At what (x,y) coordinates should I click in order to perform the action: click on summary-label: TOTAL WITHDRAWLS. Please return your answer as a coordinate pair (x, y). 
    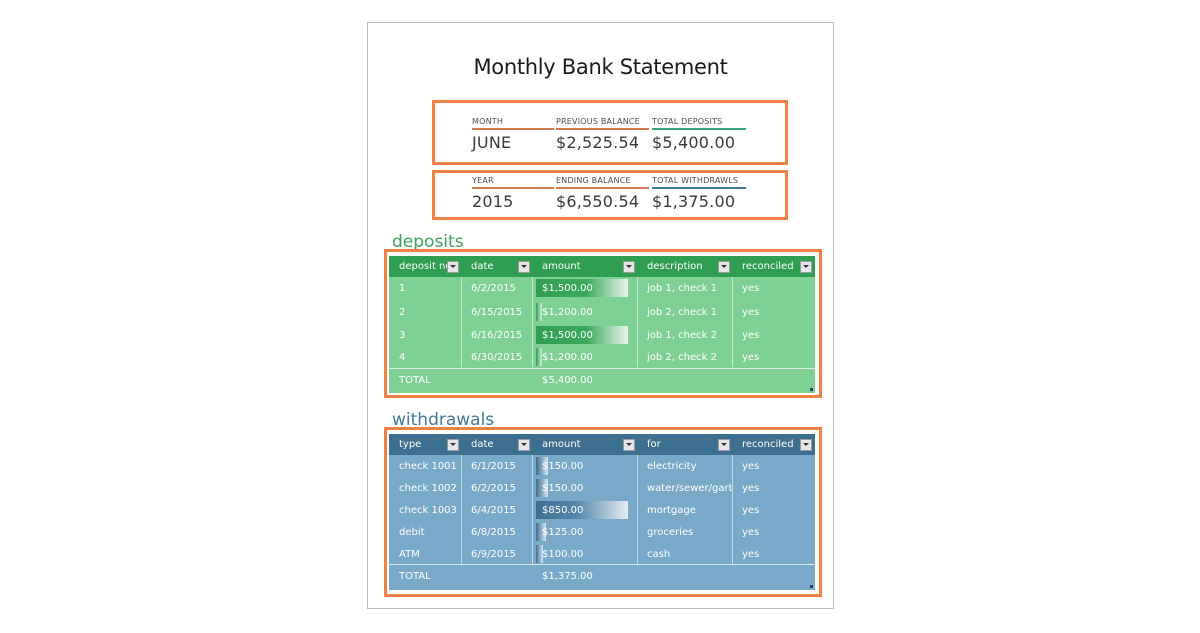
    Looking at the image, I should click on (695, 180).